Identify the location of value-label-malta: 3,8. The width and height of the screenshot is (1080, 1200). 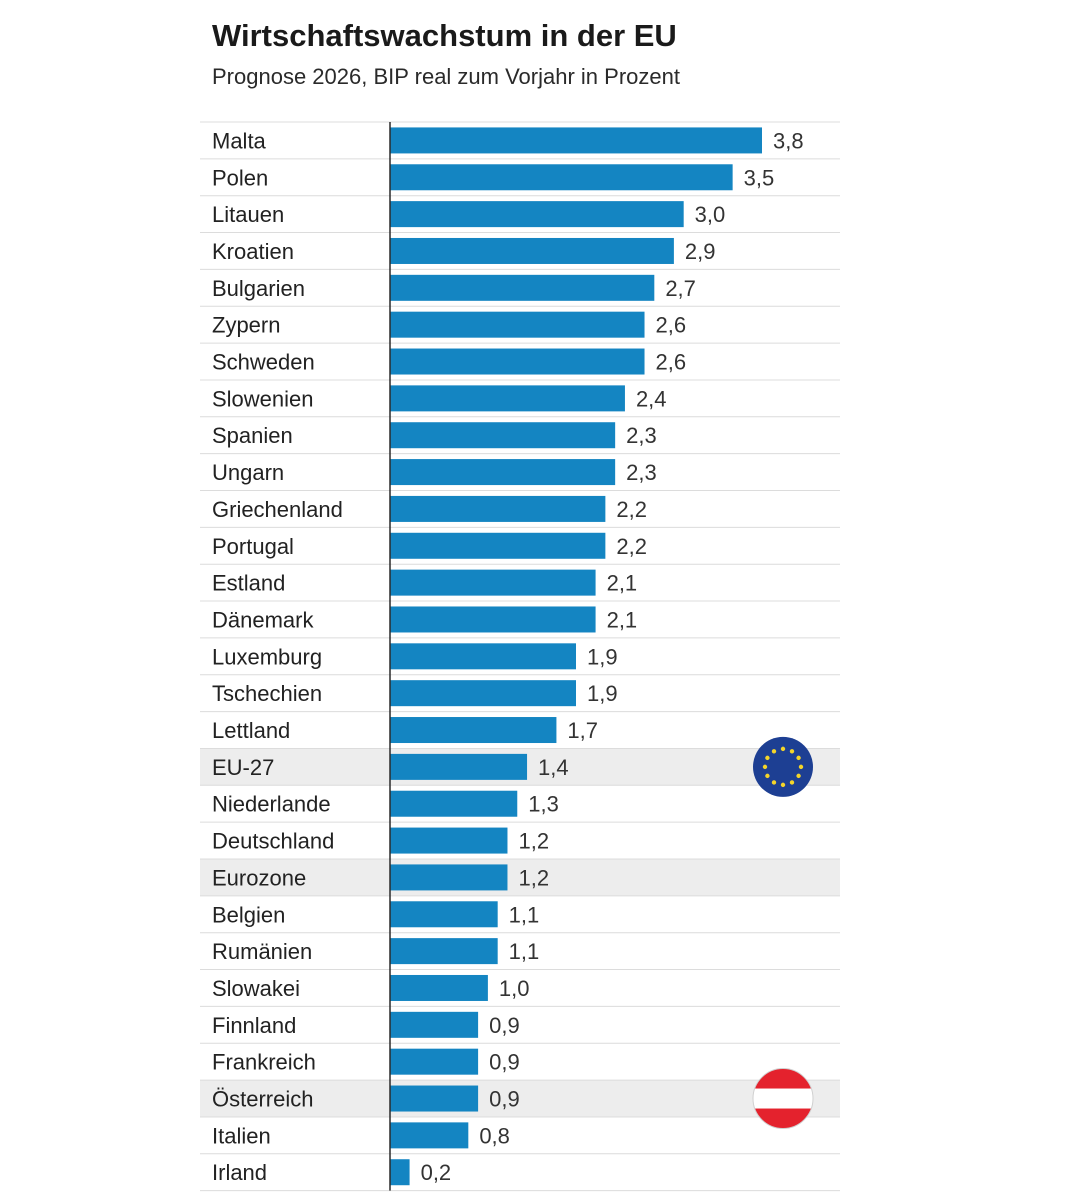
(788, 140).